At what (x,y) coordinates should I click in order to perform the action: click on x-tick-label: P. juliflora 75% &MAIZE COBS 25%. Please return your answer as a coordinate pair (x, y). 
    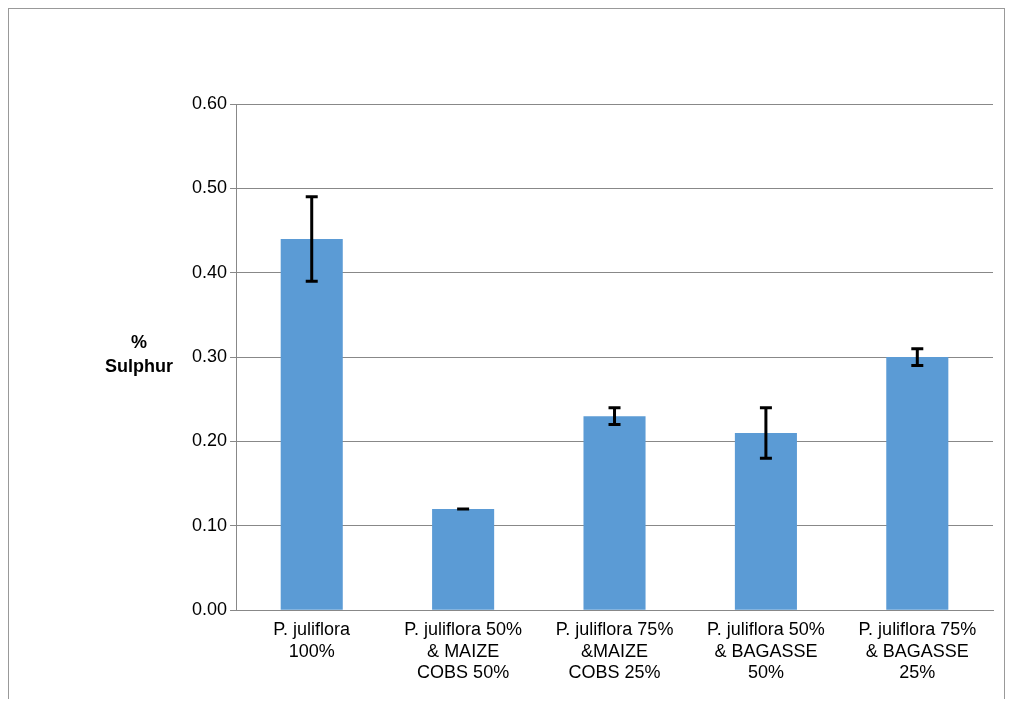
    Looking at the image, I should click on (614, 650).